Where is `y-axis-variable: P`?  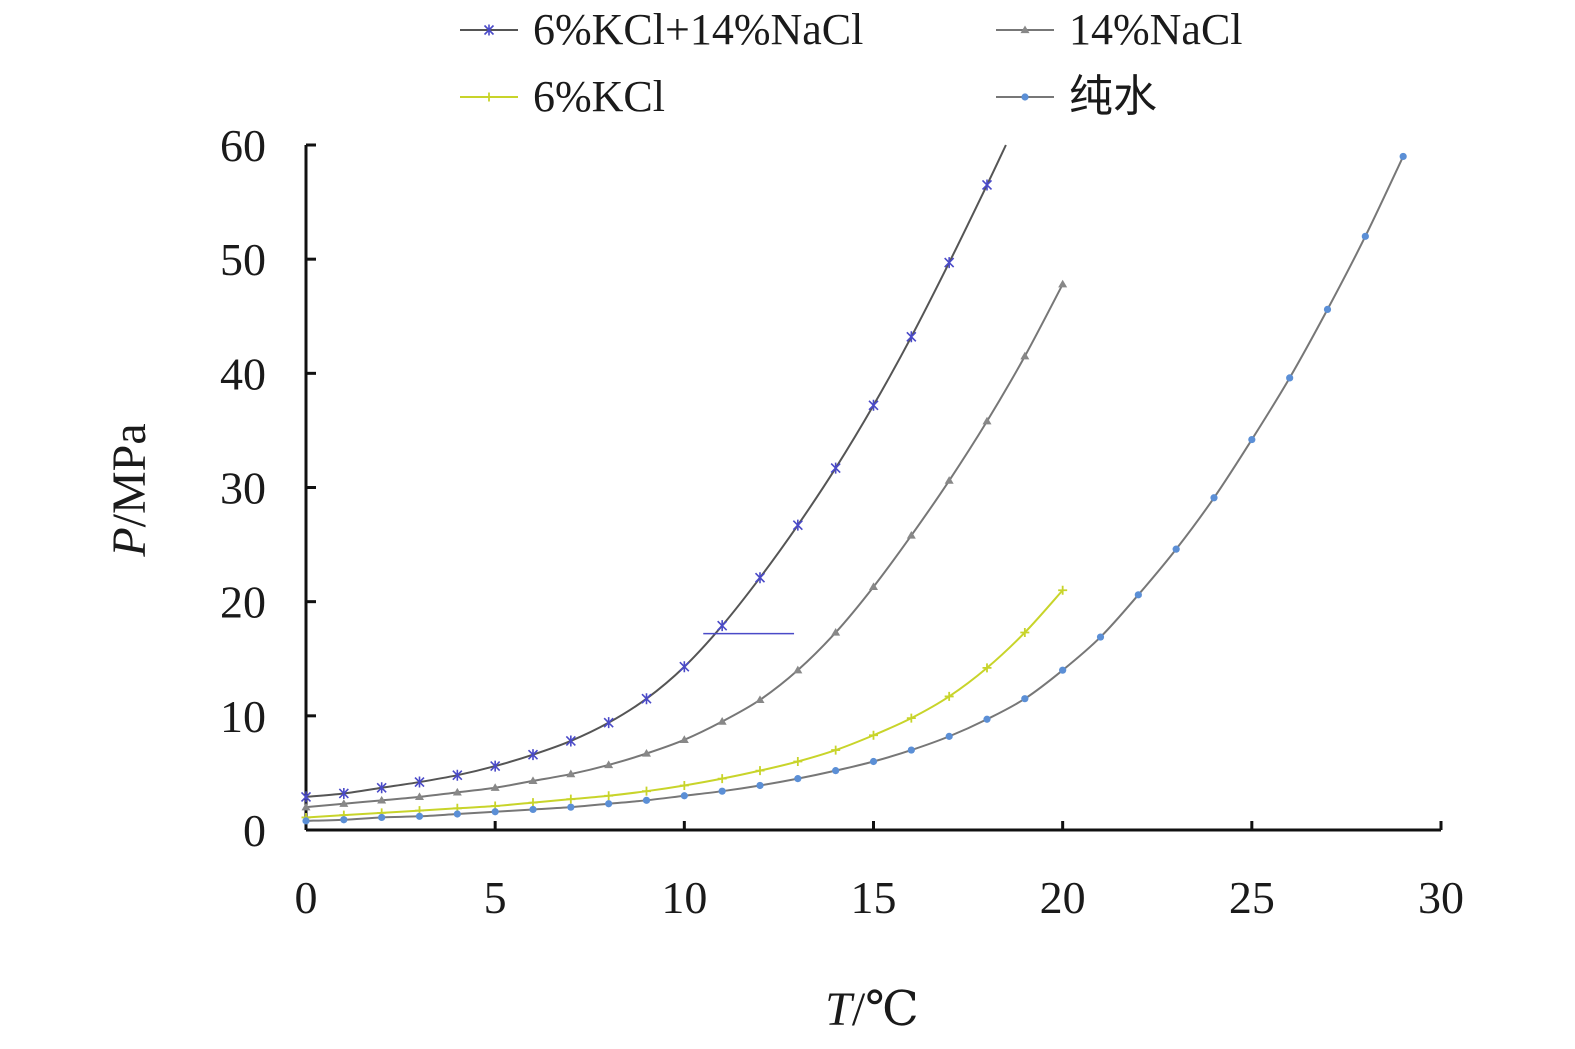
y-axis-variable: P is located at coordinates (129, 542).